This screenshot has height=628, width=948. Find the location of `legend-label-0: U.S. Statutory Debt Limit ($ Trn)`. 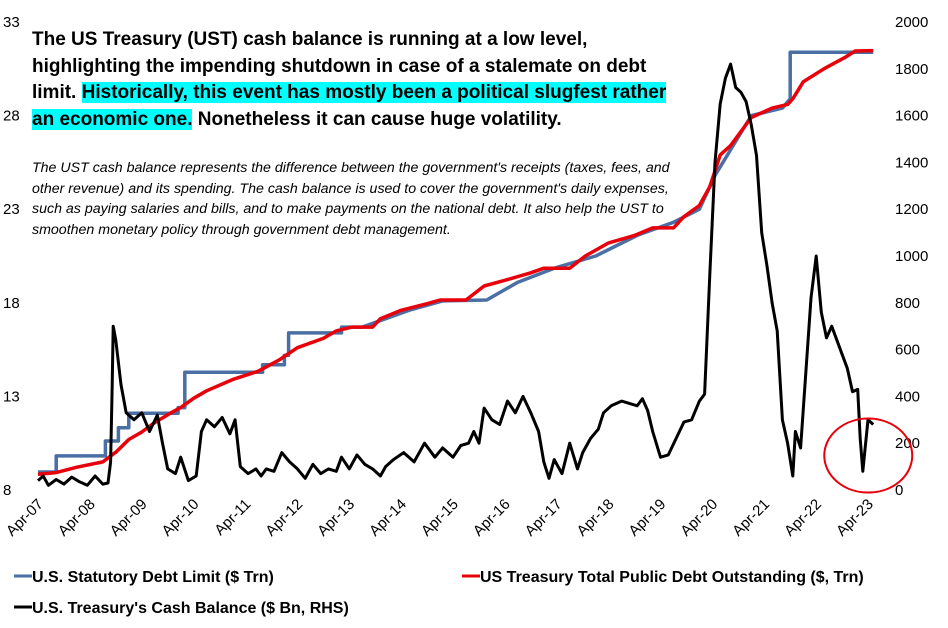

legend-label-0: U.S. Statutory Debt Limit ($ Trn) is located at coordinates (153, 577).